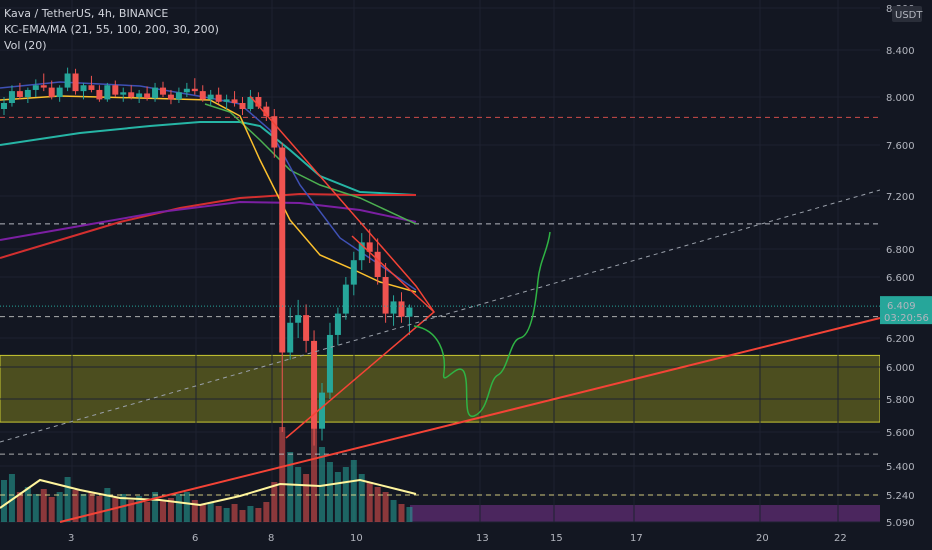 The height and width of the screenshot is (550, 932). What do you see at coordinates (900, 250) in the screenshot?
I see `price-tick-label: 6.800` at bounding box center [900, 250].